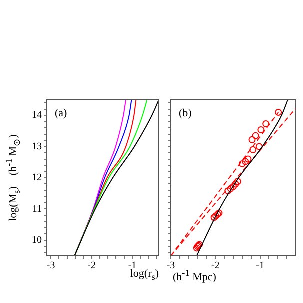 The image size is (303, 303). I want to click on x-tick-label: -1, so click(260, 266).